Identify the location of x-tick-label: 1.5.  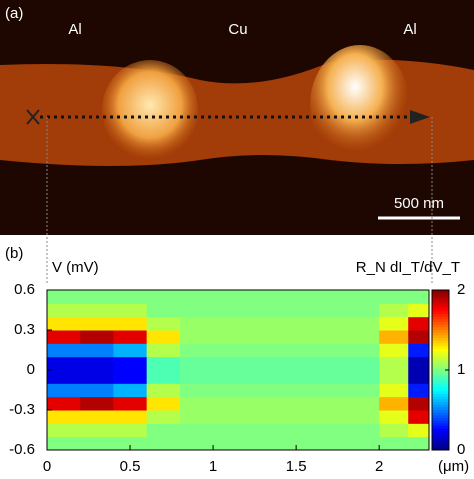
(296, 466).